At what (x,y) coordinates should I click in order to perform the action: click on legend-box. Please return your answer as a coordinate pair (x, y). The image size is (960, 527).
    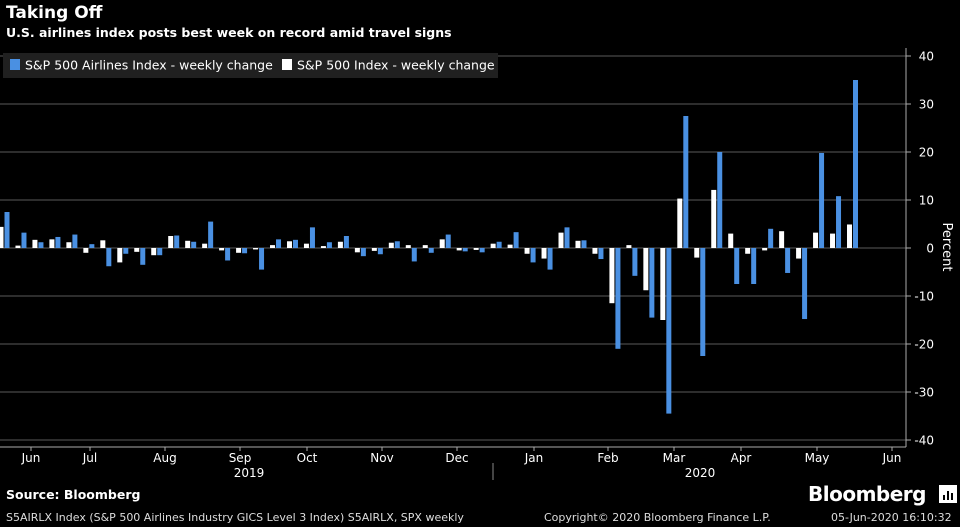
    Looking at the image, I should click on (250, 65).